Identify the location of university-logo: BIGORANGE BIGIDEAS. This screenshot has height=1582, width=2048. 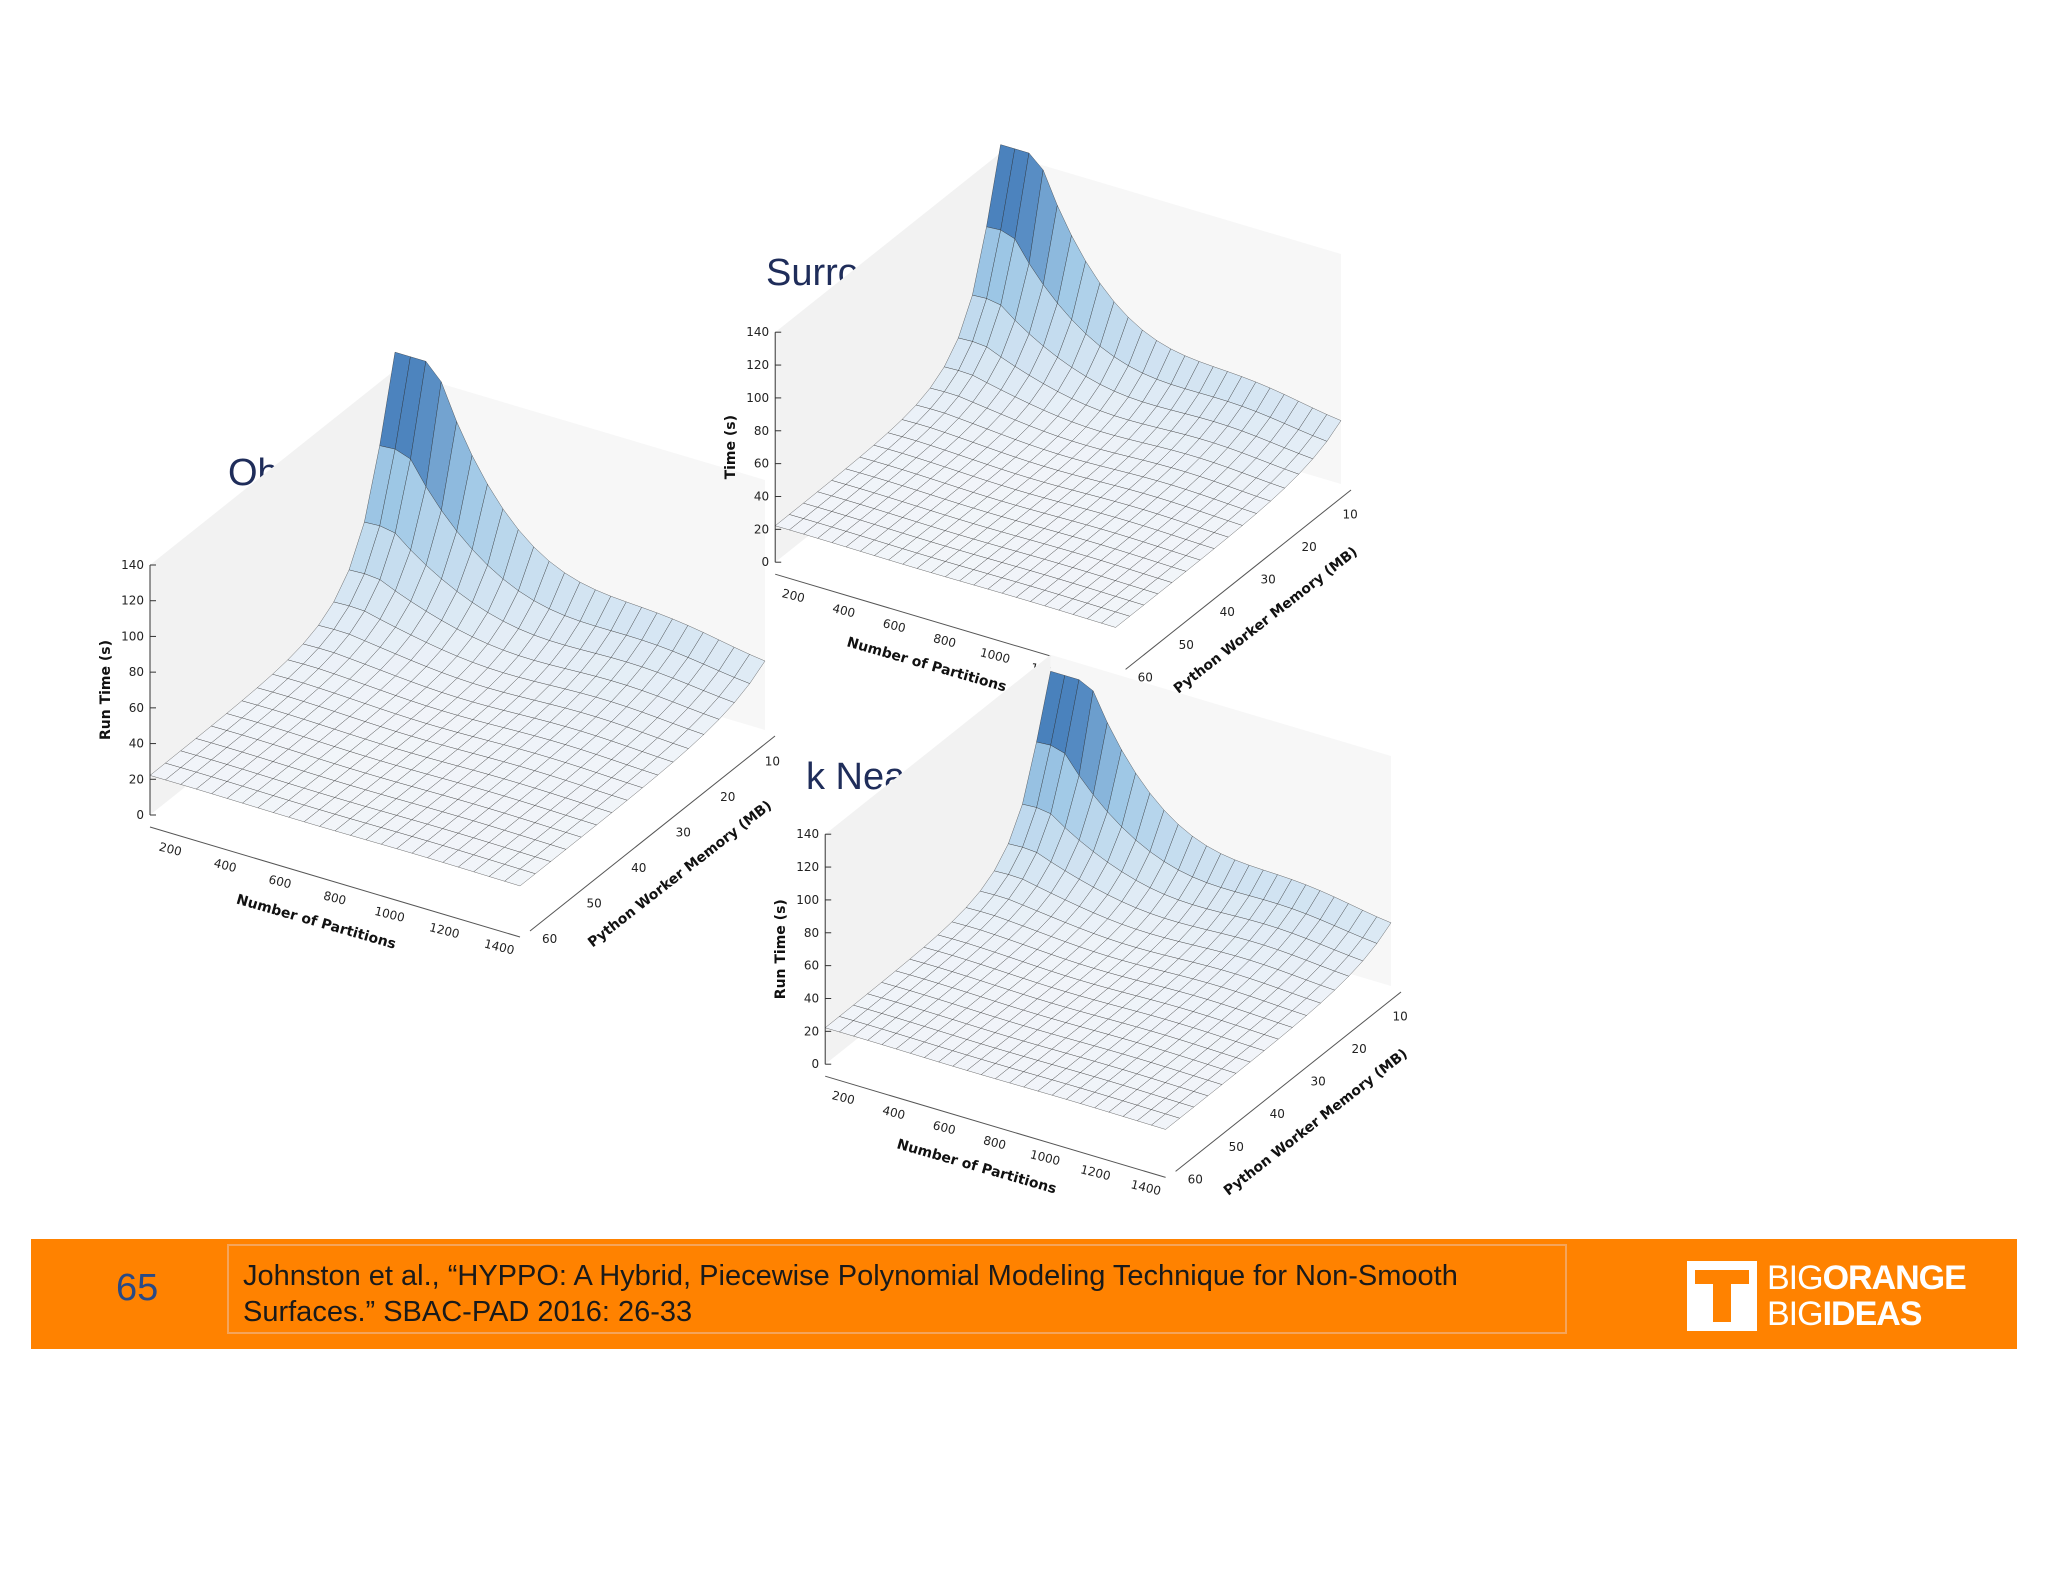
(1842, 1296).